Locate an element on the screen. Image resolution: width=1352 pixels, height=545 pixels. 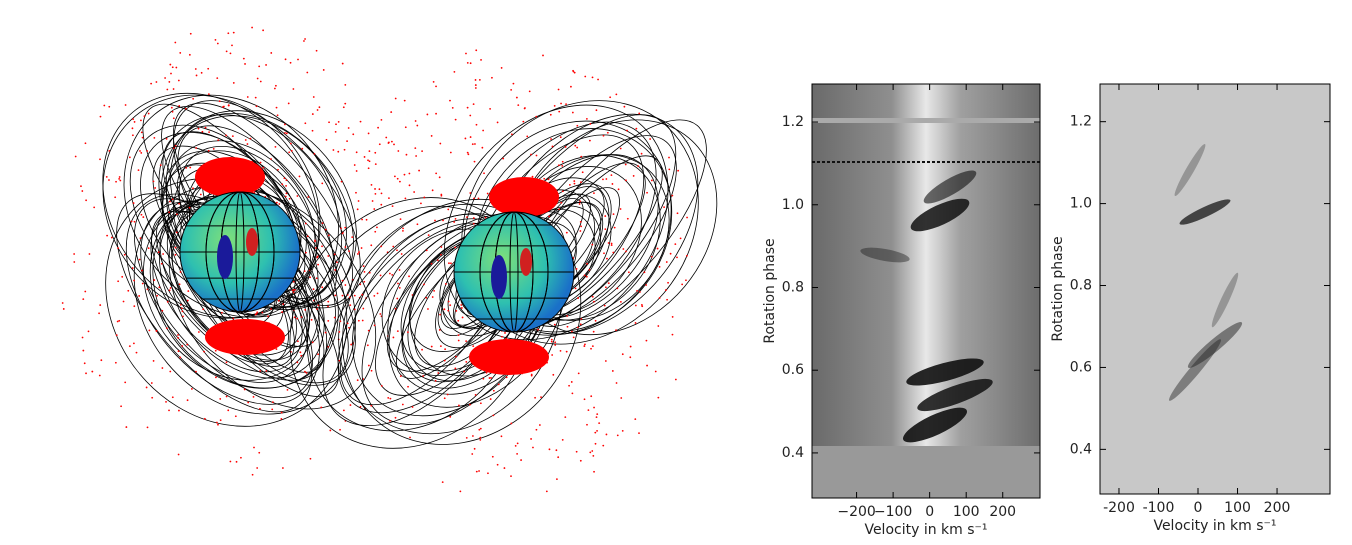
field-loop is located at coordinates (244, 299).